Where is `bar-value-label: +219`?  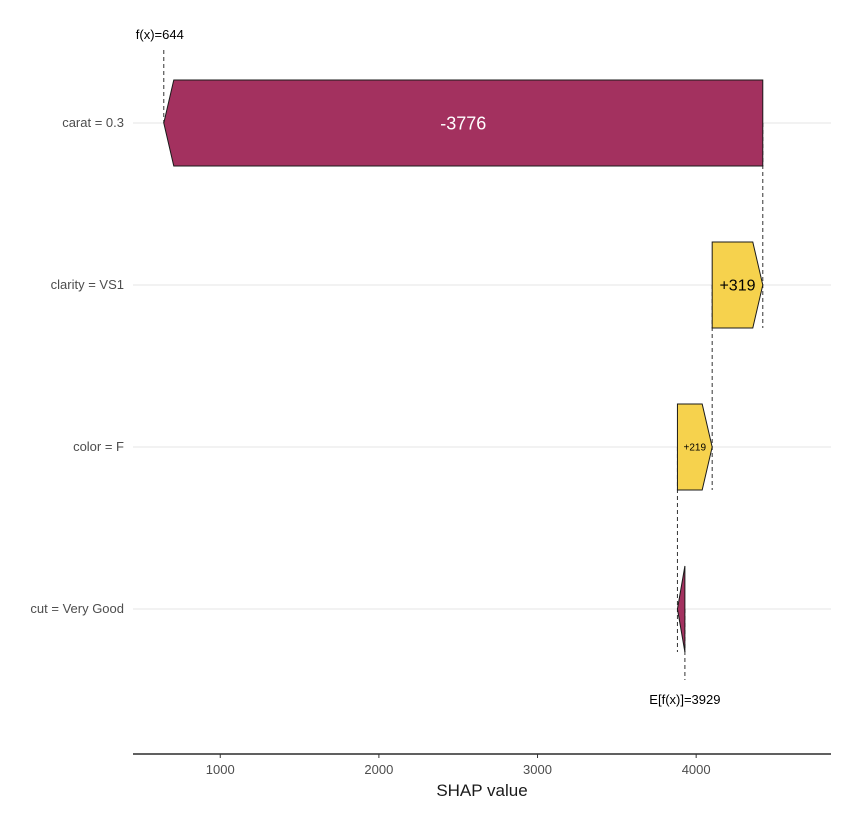 bar-value-label: +219 is located at coordinates (695, 448).